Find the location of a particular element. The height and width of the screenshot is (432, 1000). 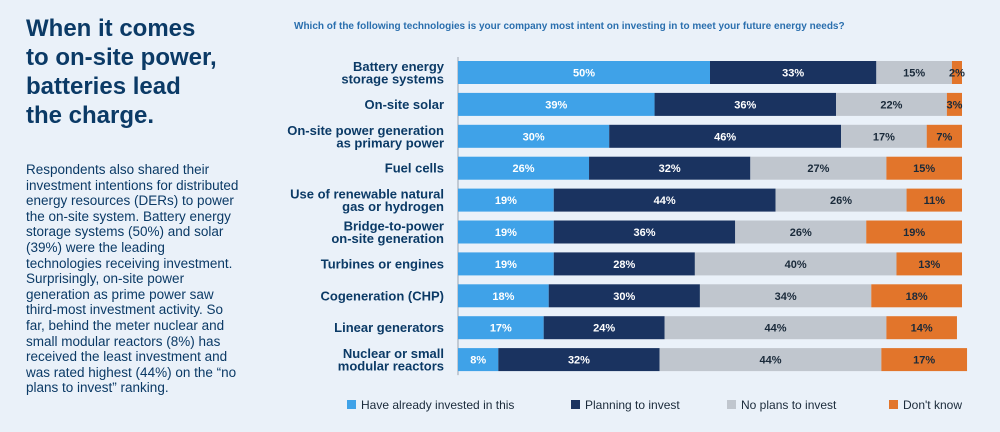

data-label: 40% is located at coordinates (796, 265).